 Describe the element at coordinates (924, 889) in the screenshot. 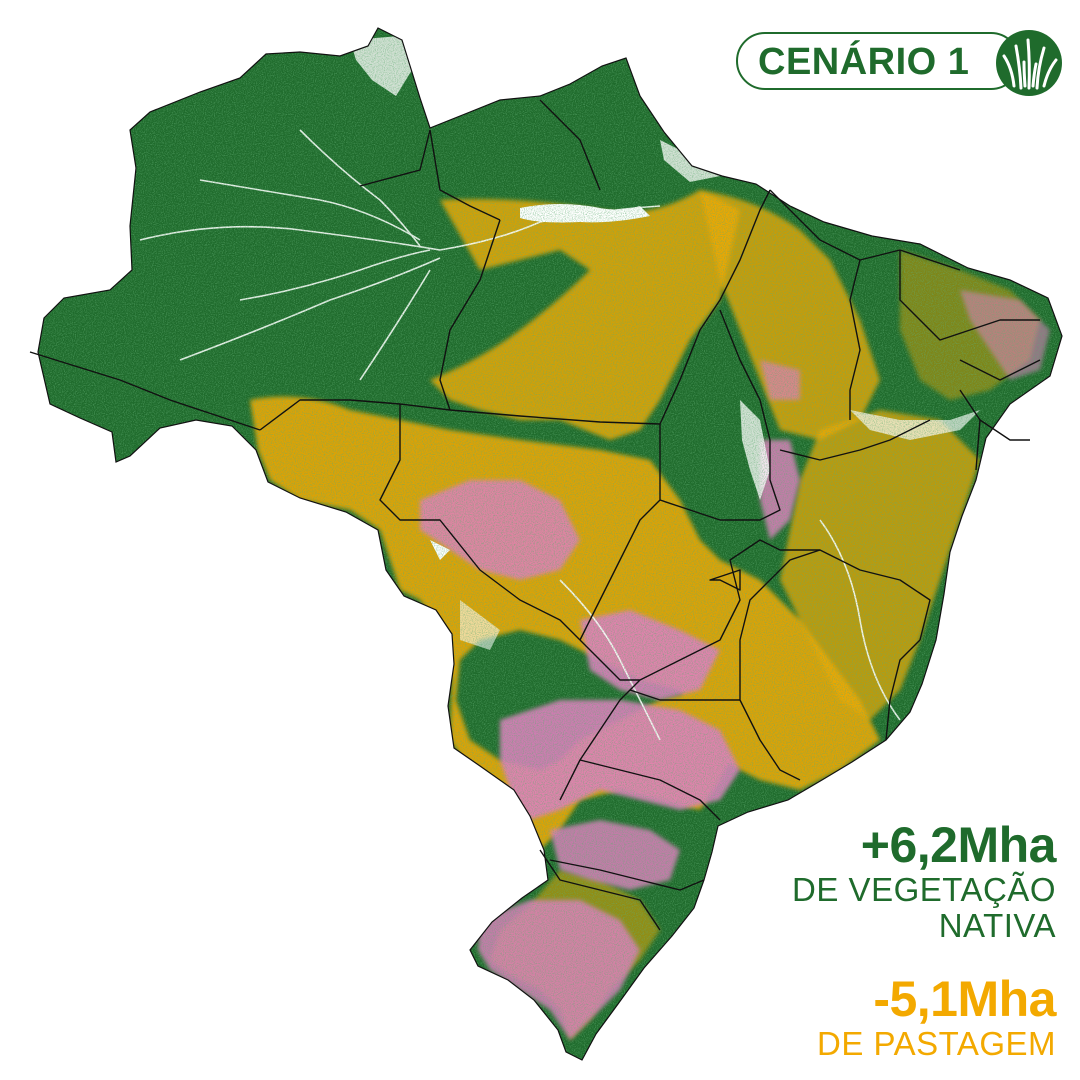

I see `vegetation-gain-label-line1: DE VEGETAÇÃO` at that location.